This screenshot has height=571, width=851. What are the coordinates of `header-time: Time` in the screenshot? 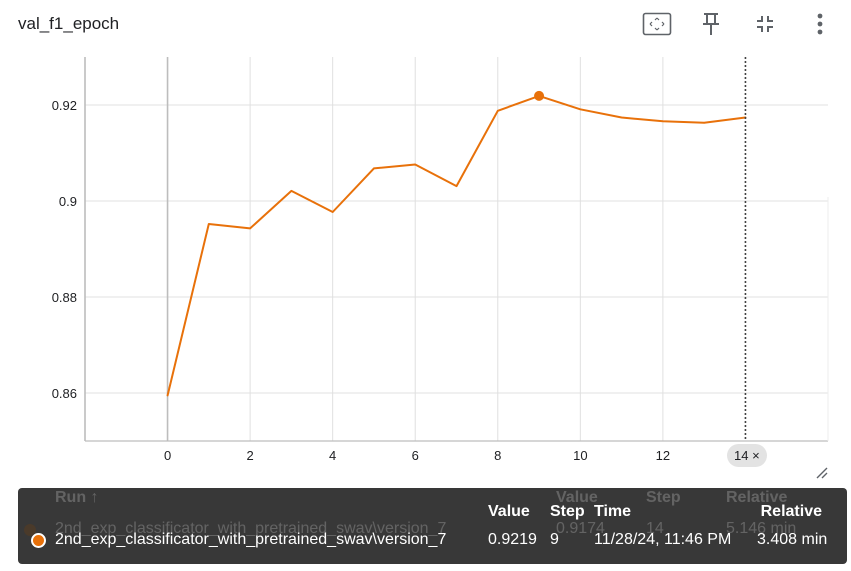 It's located at (613, 511).